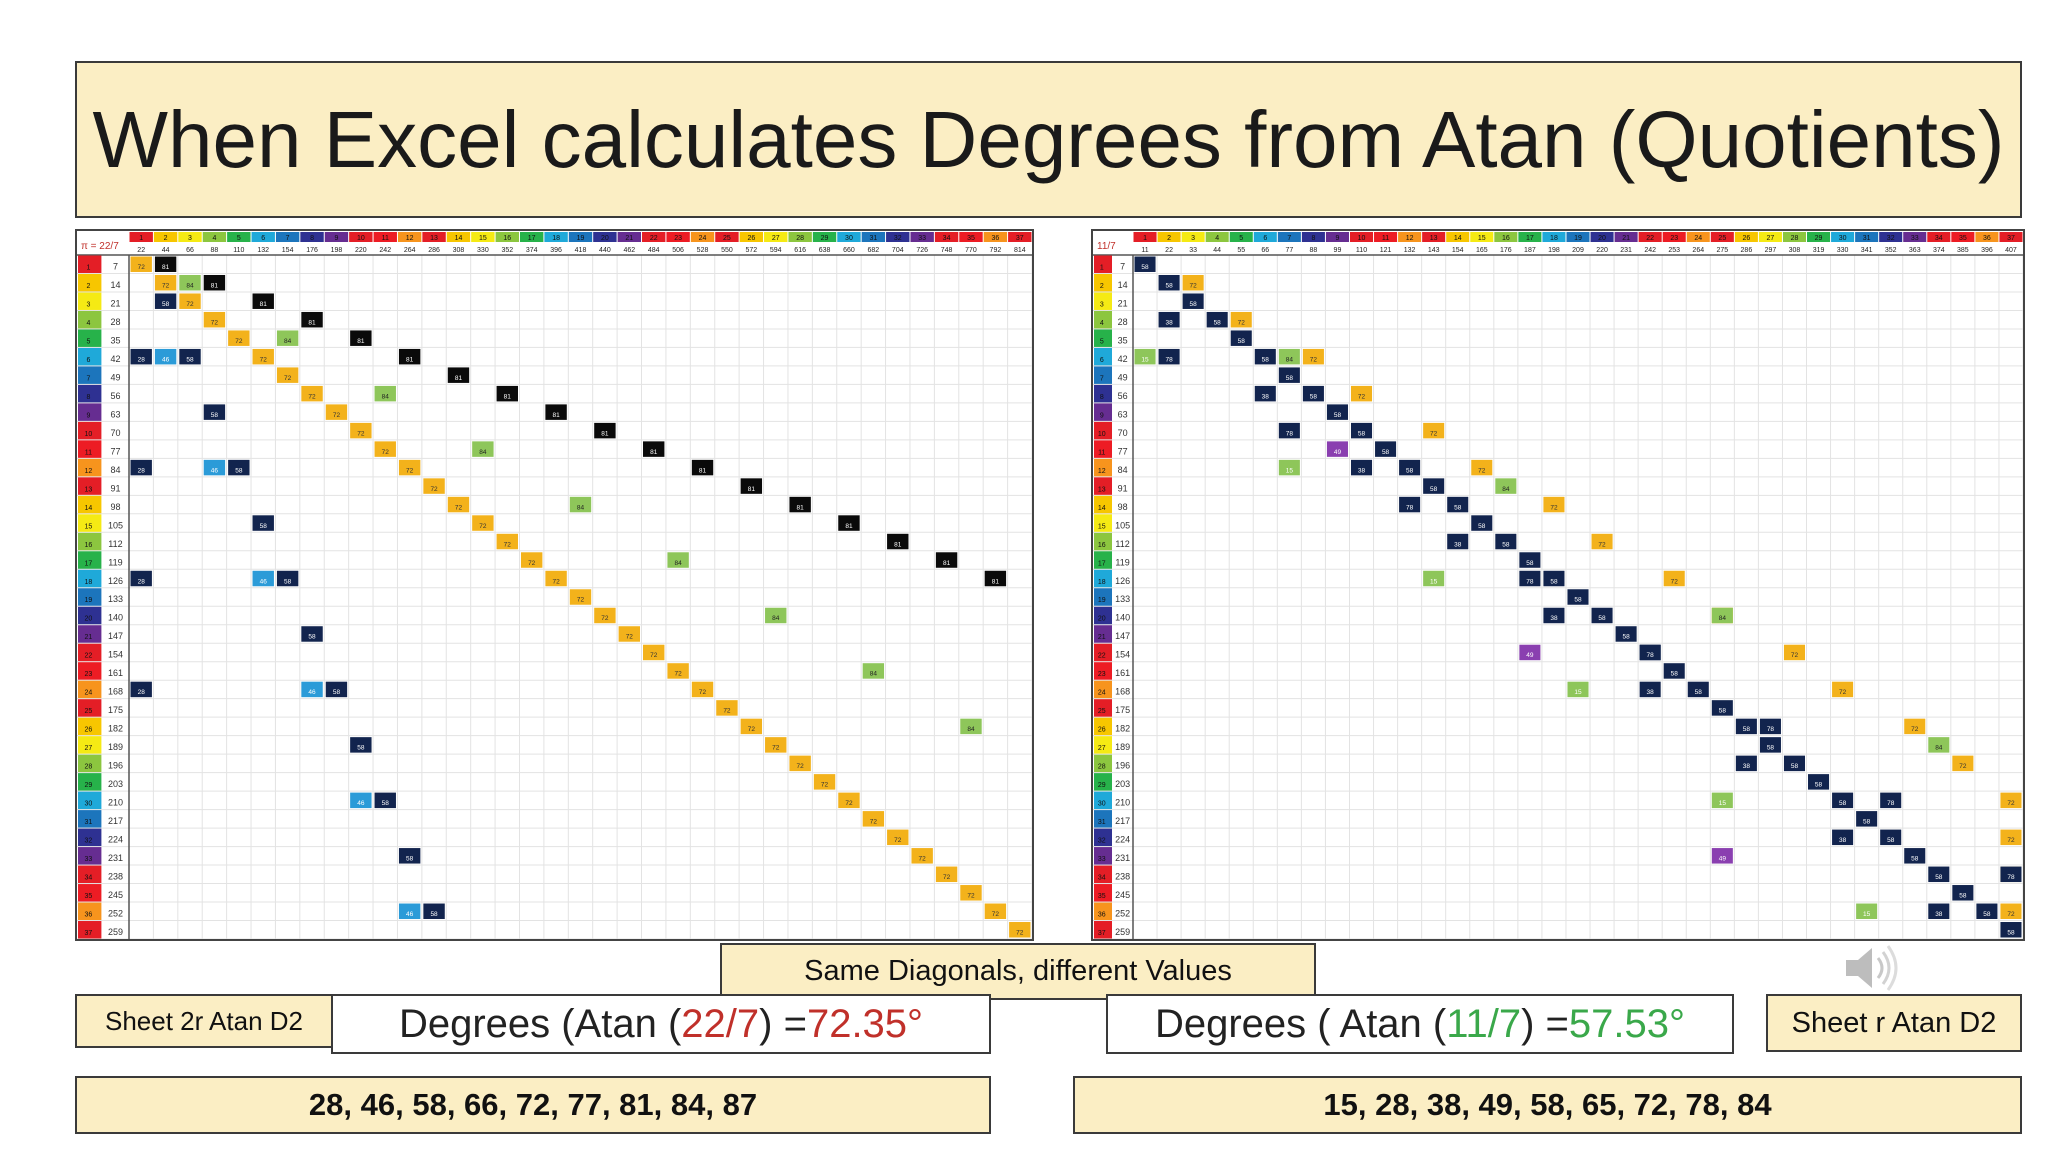  Describe the element at coordinates (1020, 250) in the screenshot. I see `header-multiple-label: 814` at that location.